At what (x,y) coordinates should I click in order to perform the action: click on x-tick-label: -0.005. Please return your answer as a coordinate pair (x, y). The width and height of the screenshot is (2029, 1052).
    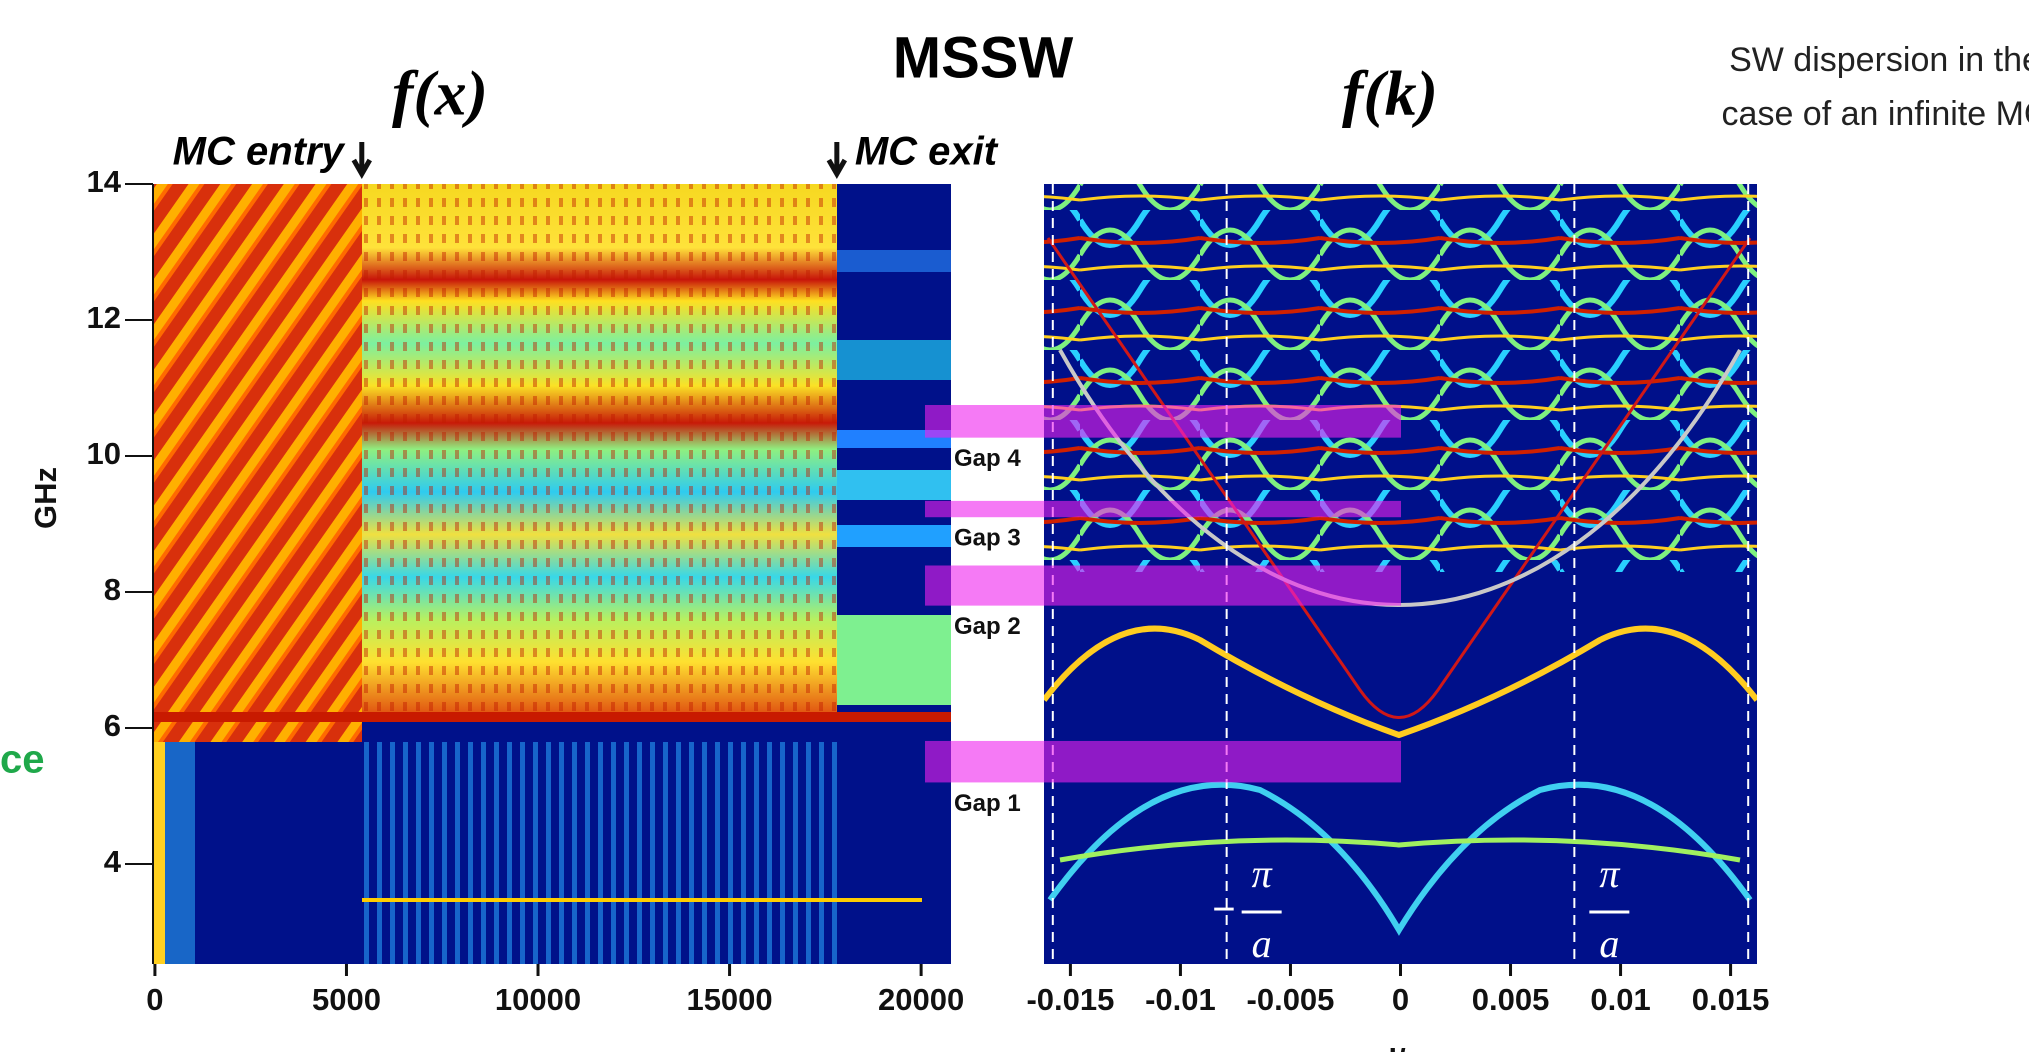
    Looking at the image, I should click on (1291, 999).